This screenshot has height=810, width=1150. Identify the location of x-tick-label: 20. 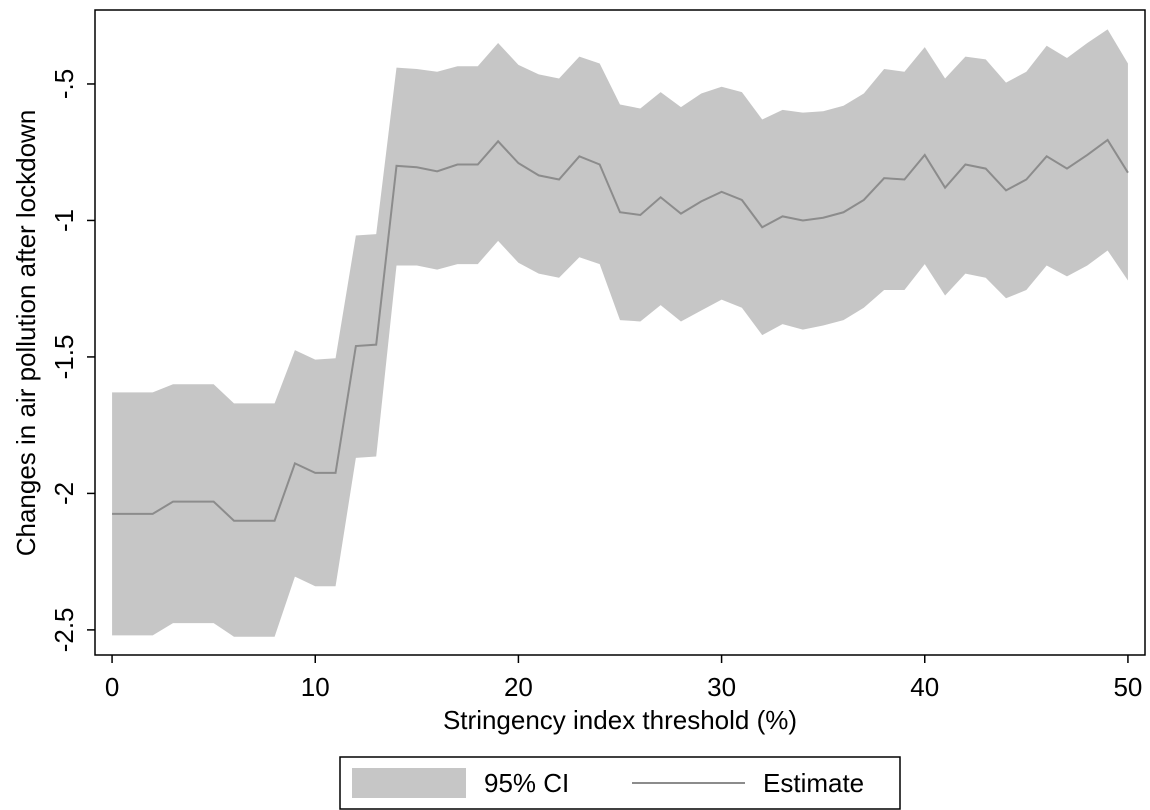
(518, 687).